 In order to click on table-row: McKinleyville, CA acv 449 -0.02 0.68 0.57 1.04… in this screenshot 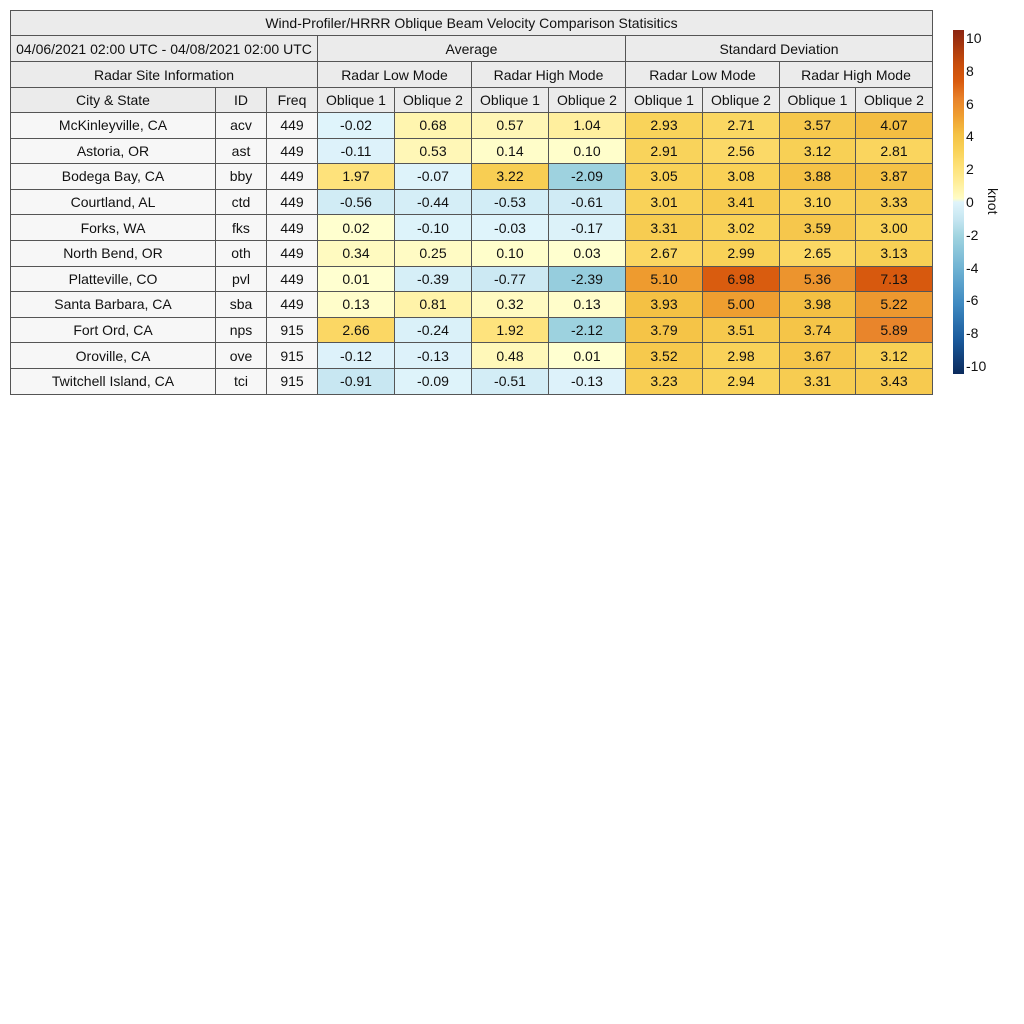, I will do `click(471, 125)`.